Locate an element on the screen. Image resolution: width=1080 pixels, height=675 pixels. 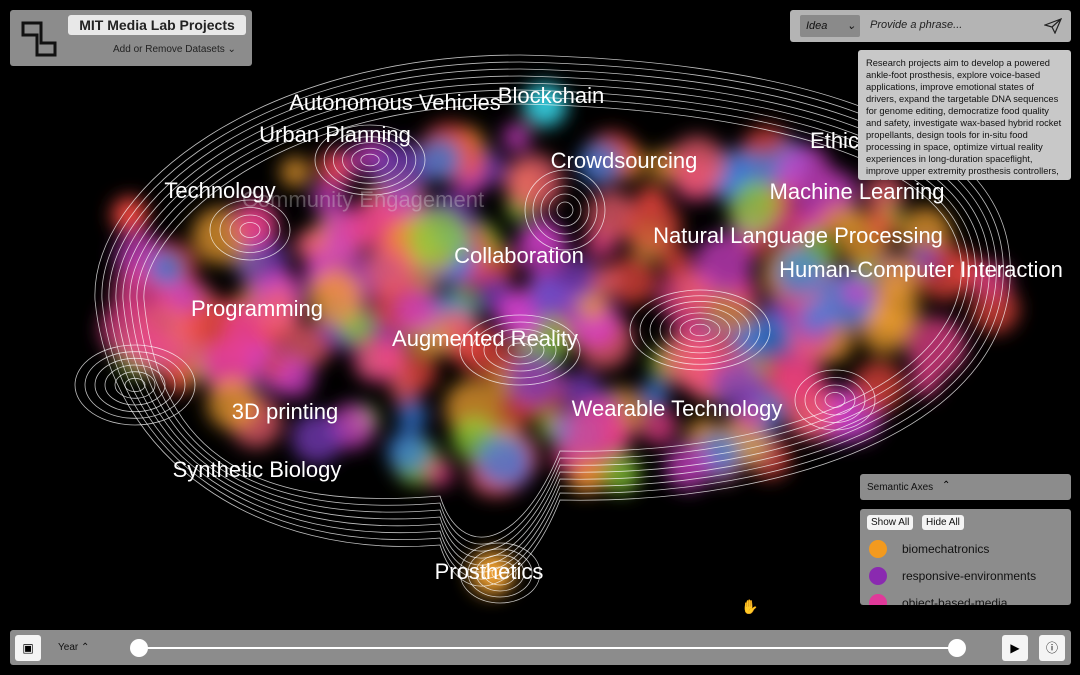
axis-item: responsive-environments is located at coordinates (952, 576).